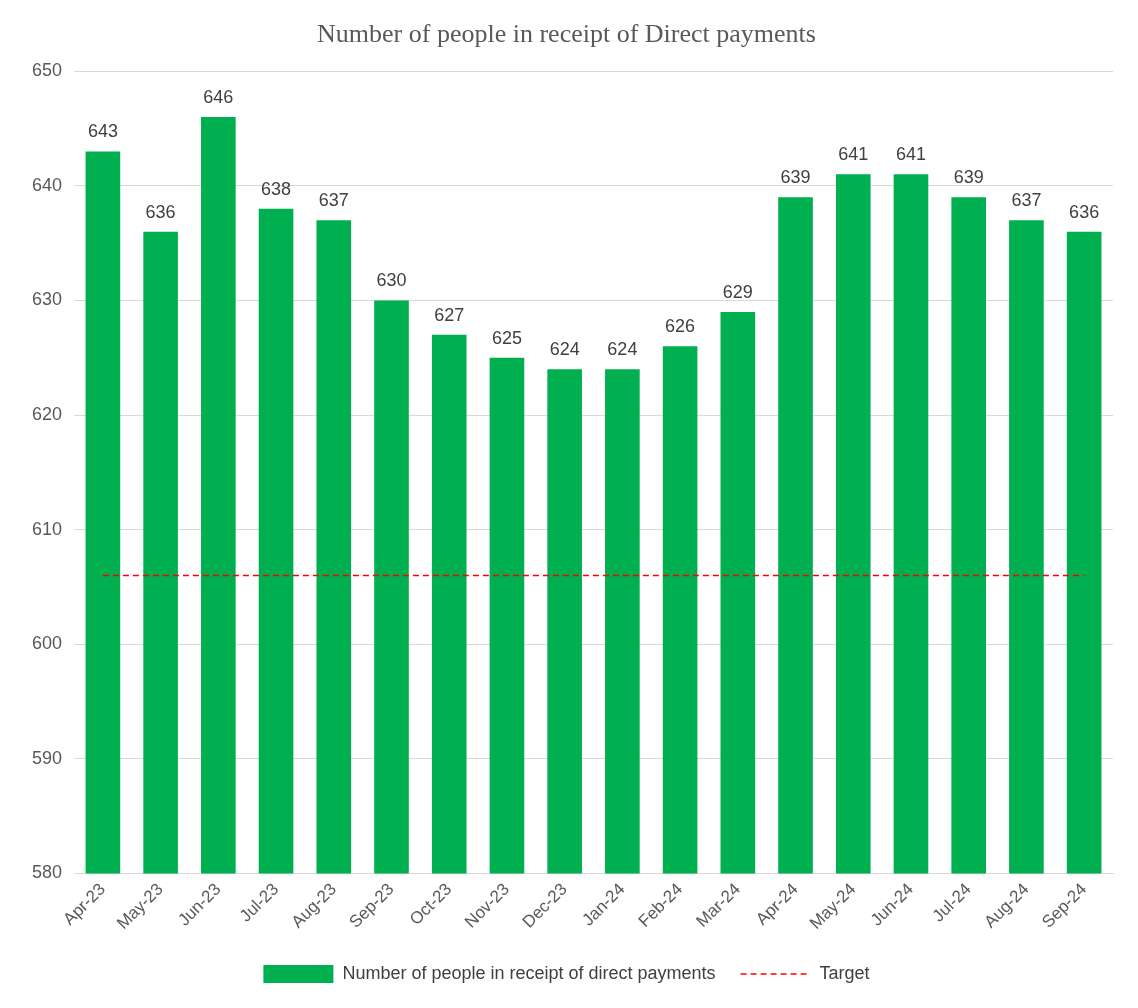 Image resolution: width=1138 pixels, height=1008 pixels. What do you see at coordinates (47, 70) in the screenshot?
I see `y-tick-label: 650` at bounding box center [47, 70].